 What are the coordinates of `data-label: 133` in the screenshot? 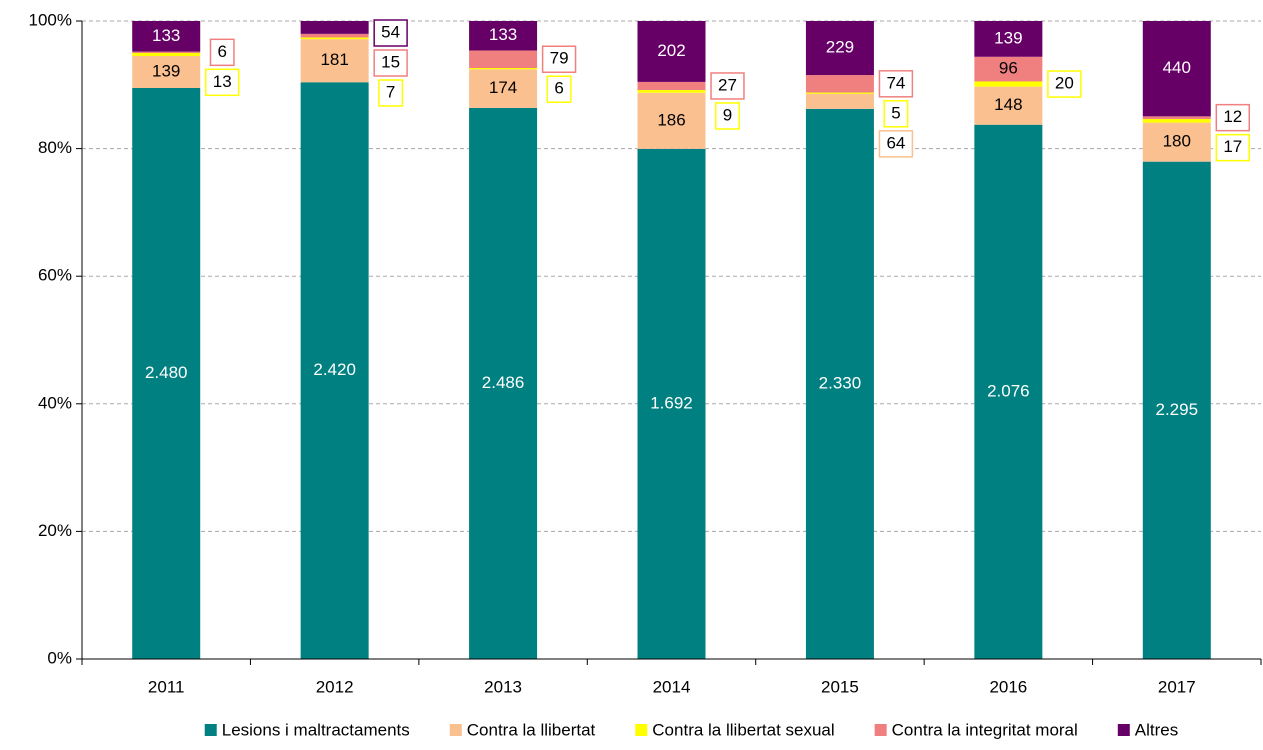 It's located at (503, 34).